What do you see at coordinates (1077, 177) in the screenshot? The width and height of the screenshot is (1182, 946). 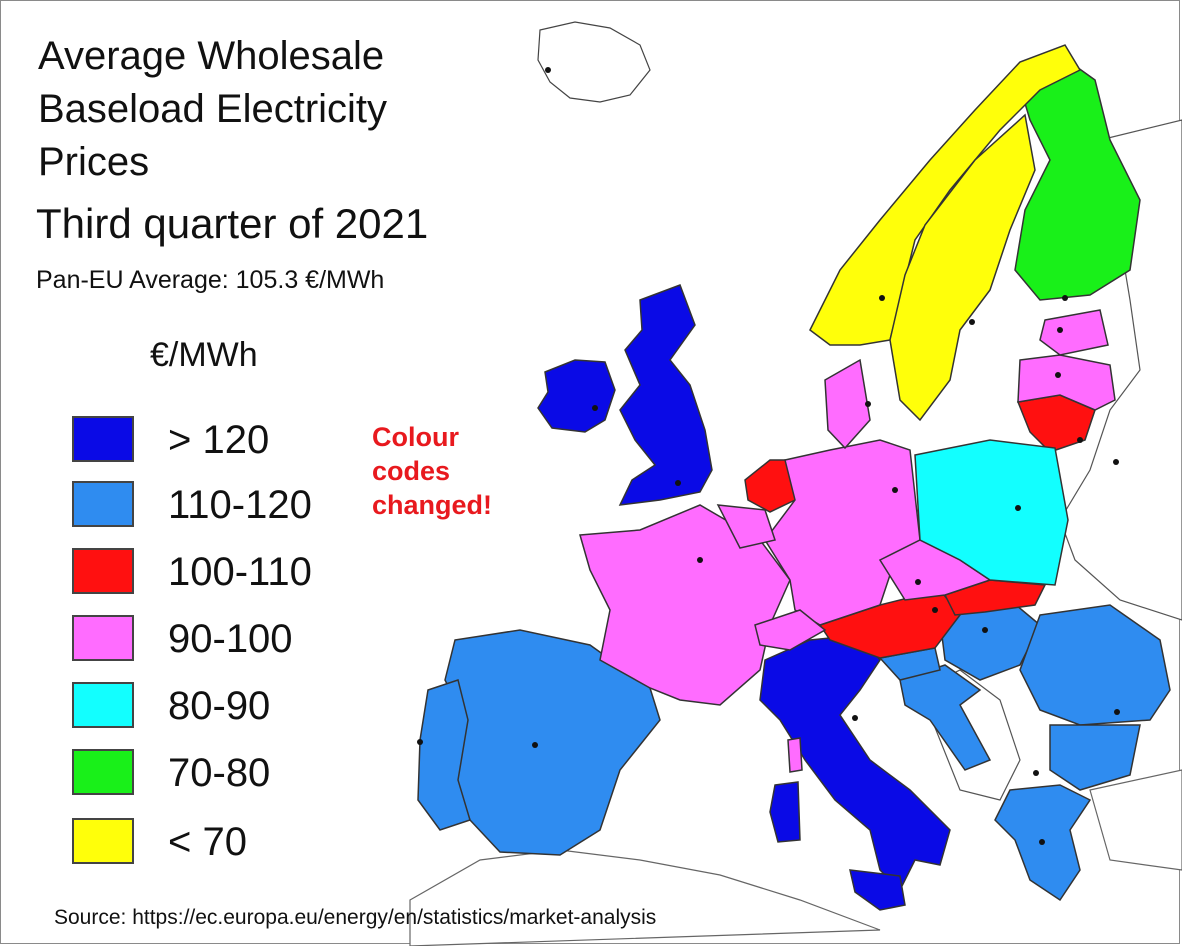 I see `region-finland` at bounding box center [1077, 177].